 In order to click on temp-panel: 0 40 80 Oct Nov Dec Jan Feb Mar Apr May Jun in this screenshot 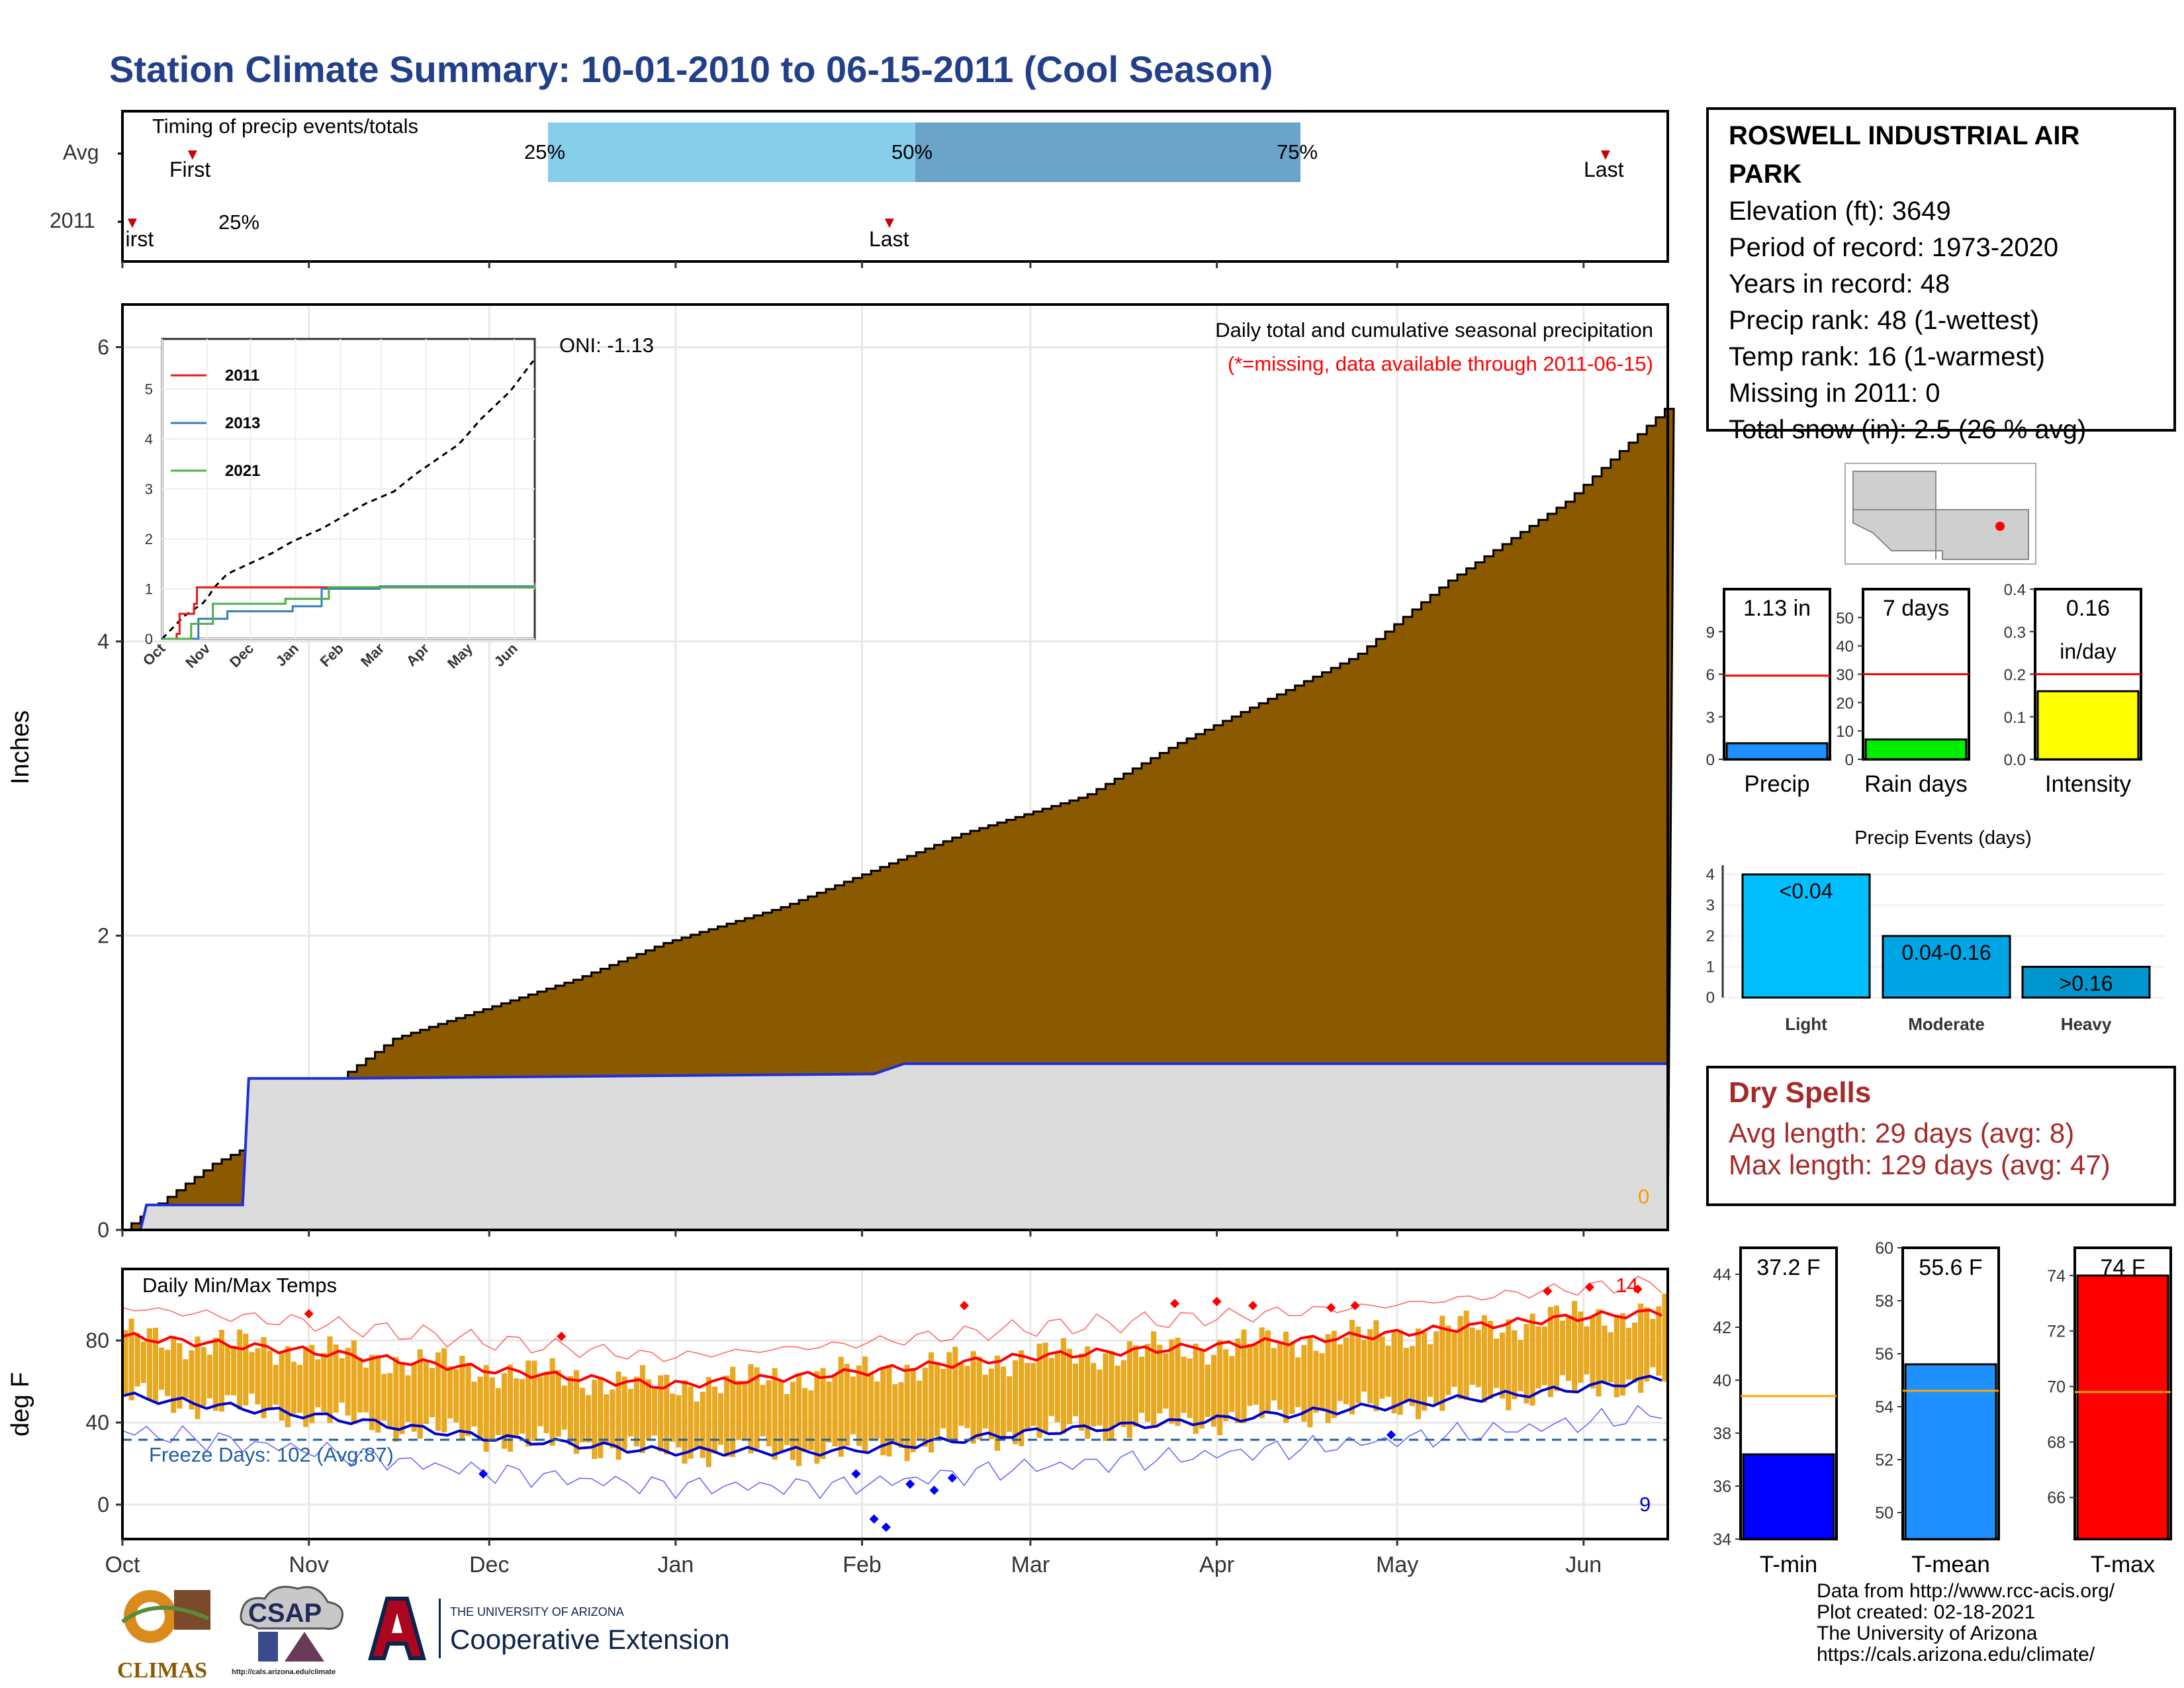, I will do `click(877, 1422)`.